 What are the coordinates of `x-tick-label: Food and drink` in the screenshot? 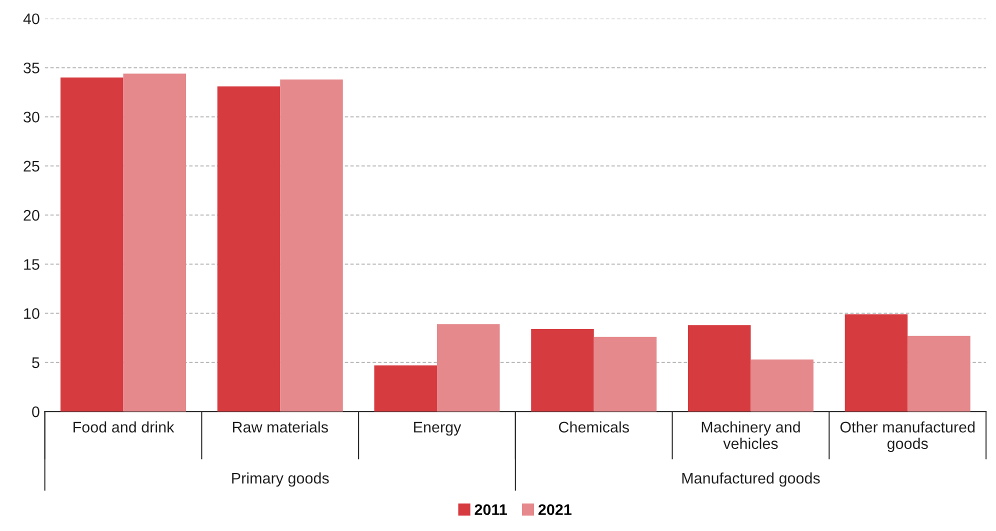 It's located at (124, 427).